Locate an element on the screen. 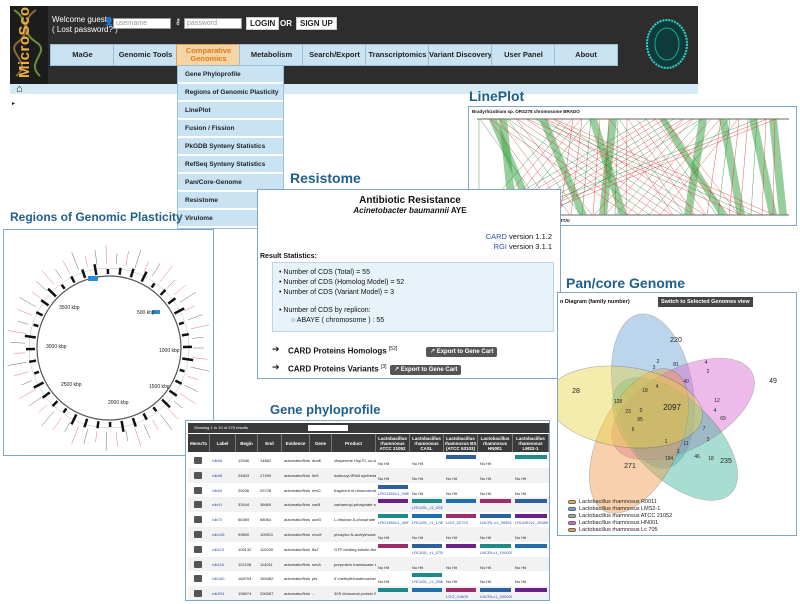 Image resolution: width=800 pixels, height=604 pixels. menu-about: About is located at coordinates (586, 55).